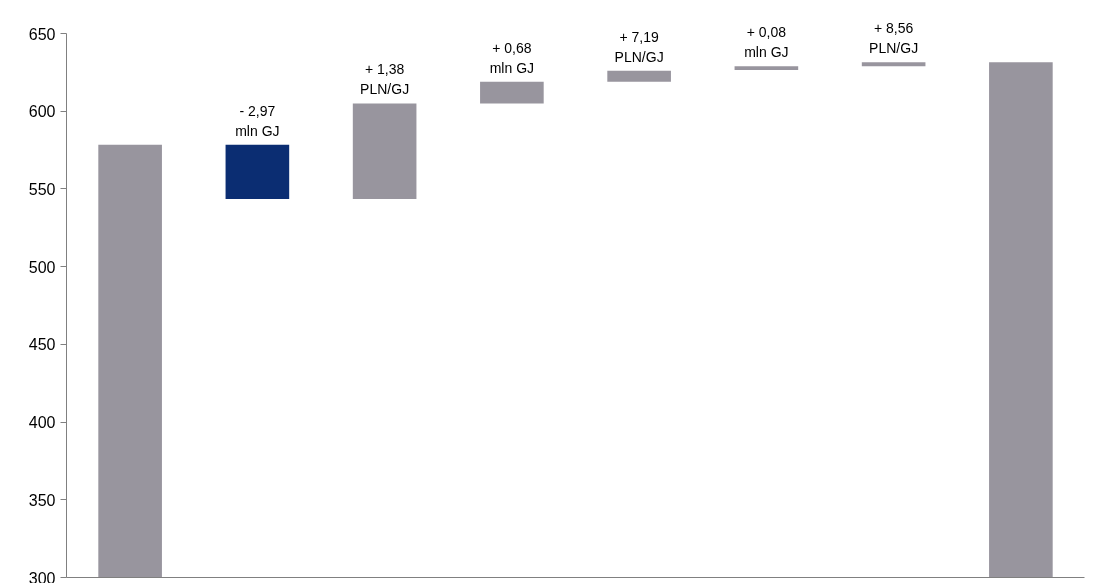 This screenshot has height=583, width=1096. What do you see at coordinates (42, 189) in the screenshot?
I see `y-tick-label: 550` at bounding box center [42, 189].